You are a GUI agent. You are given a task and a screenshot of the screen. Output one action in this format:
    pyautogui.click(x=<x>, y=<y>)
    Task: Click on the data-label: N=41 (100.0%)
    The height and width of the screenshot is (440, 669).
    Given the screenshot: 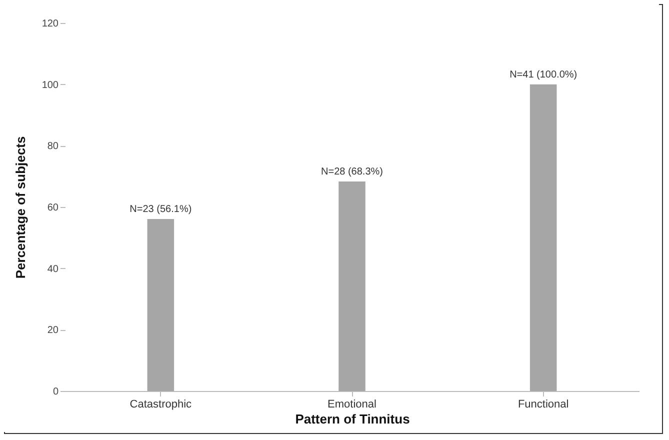 What is the action you would take?
    pyautogui.click(x=544, y=74)
    